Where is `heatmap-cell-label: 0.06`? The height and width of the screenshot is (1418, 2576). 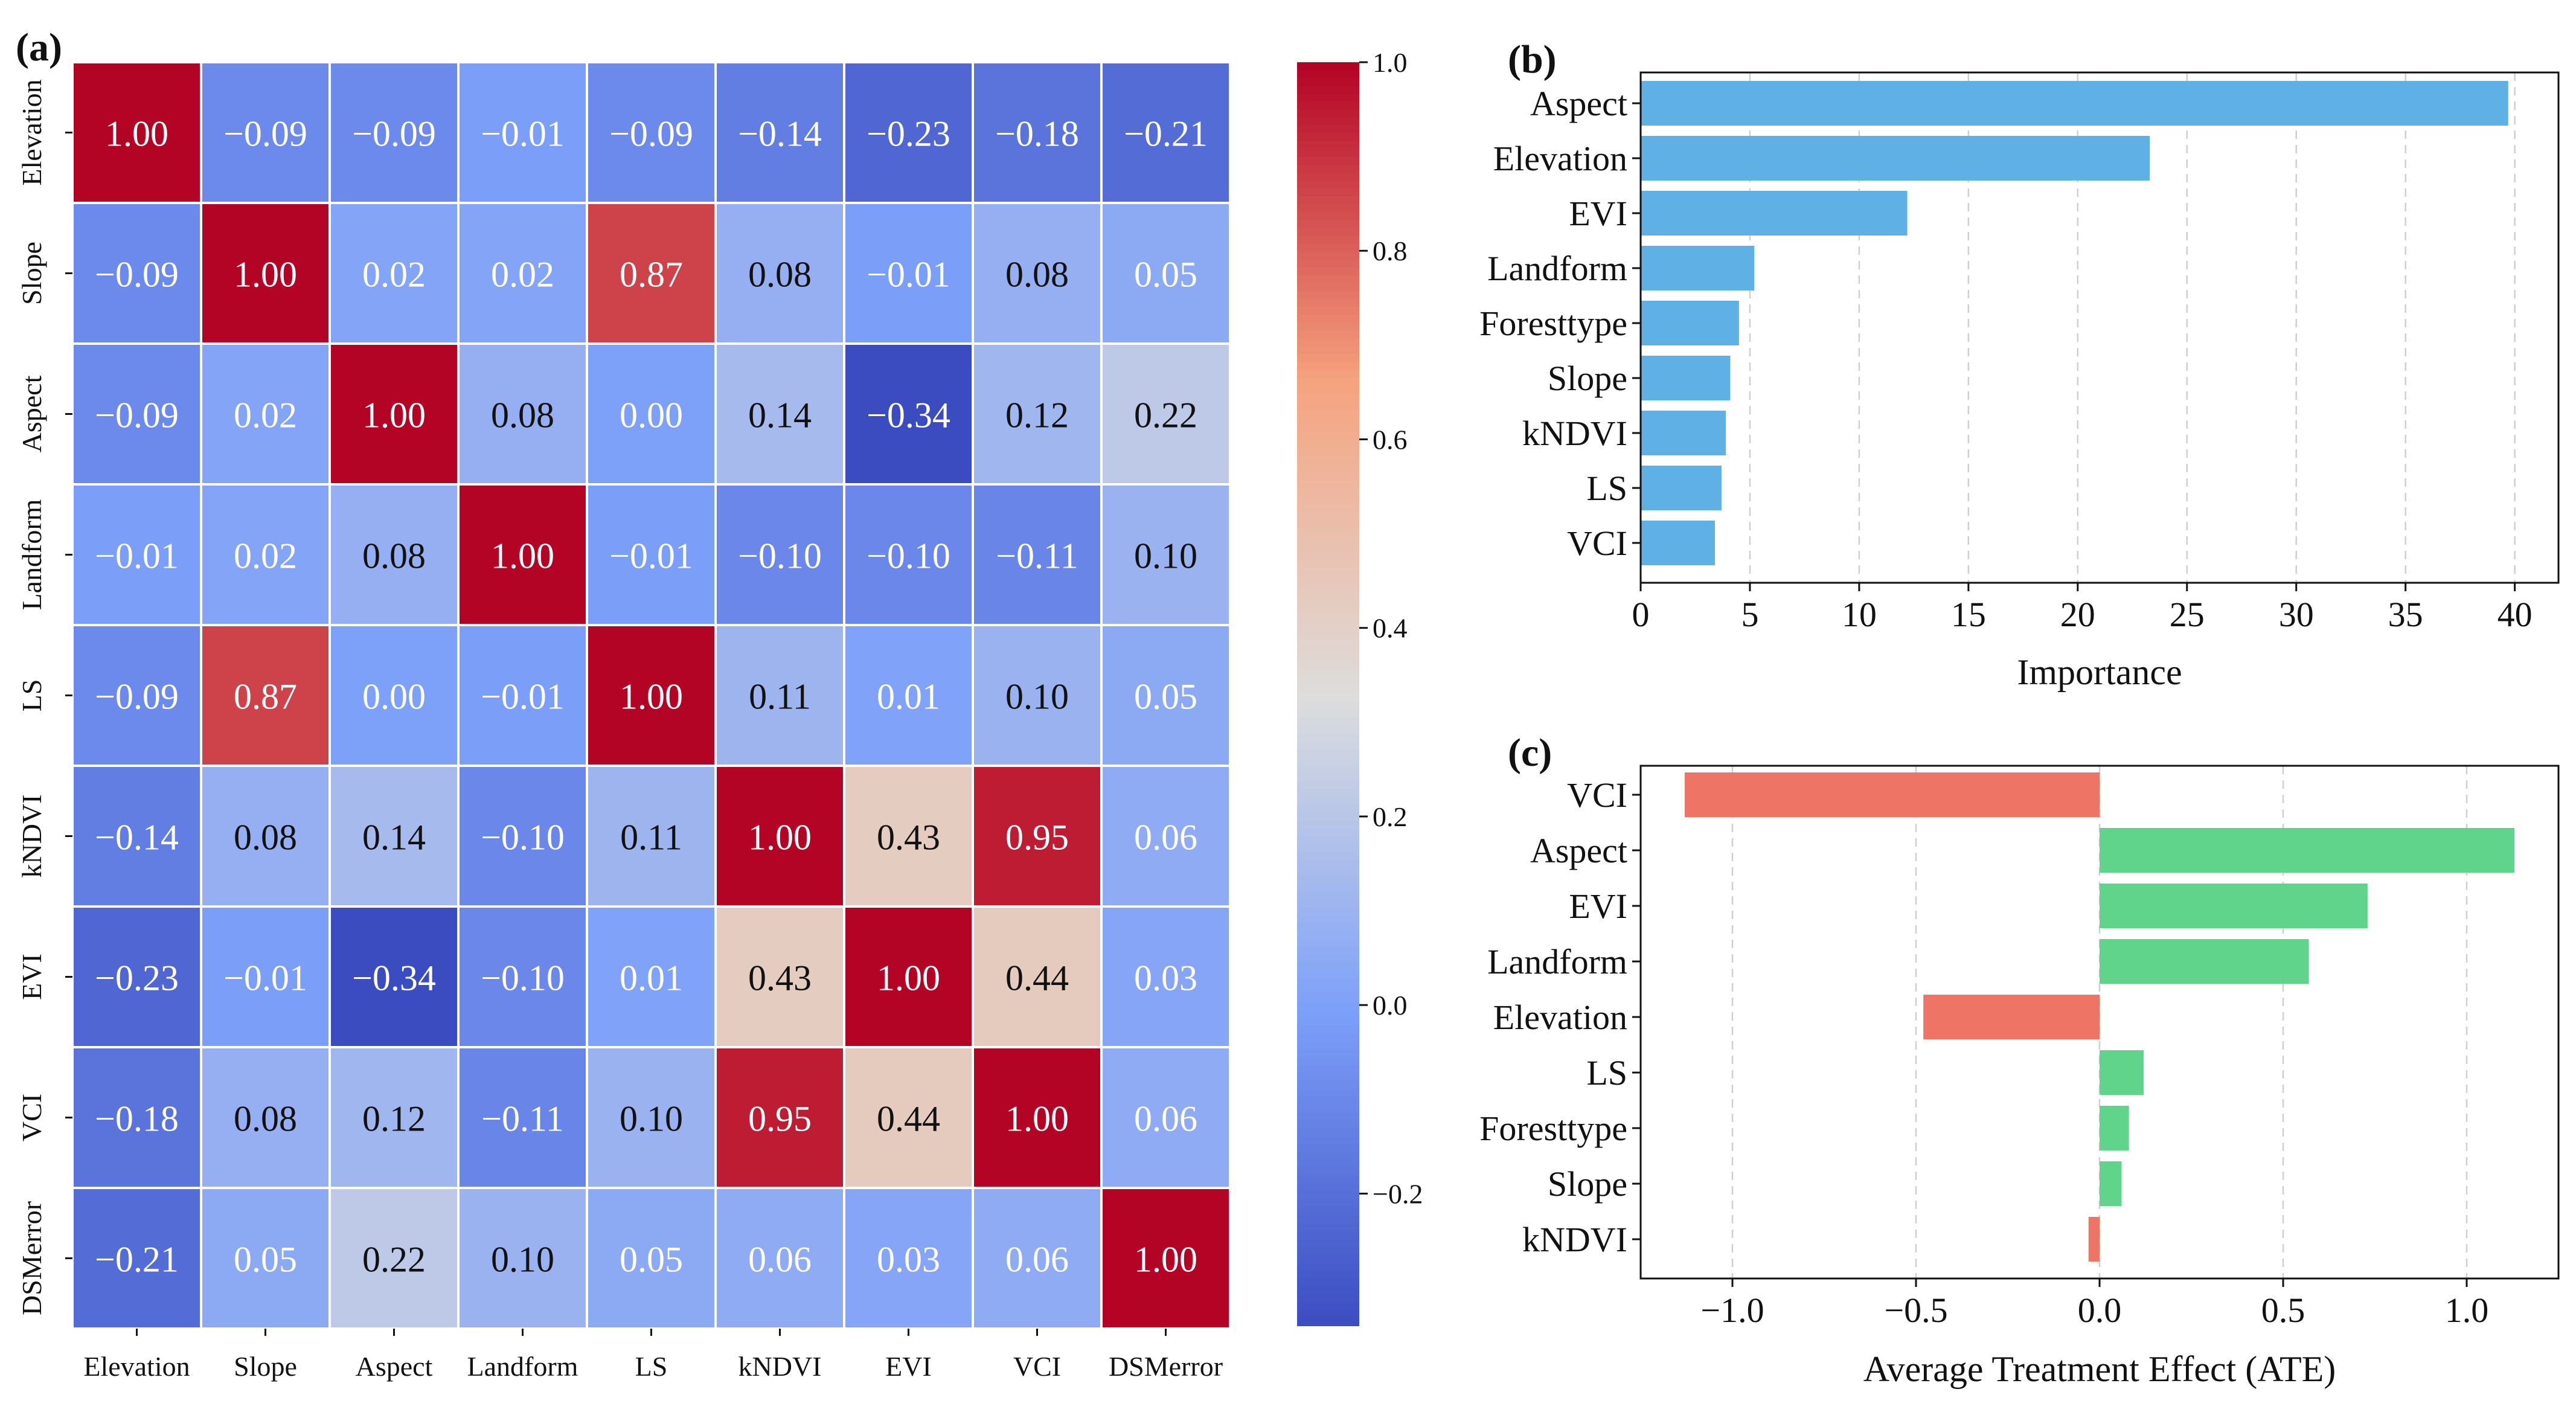
heatmap-cell-label: 0.06 is located at coordinates (780, 1260).